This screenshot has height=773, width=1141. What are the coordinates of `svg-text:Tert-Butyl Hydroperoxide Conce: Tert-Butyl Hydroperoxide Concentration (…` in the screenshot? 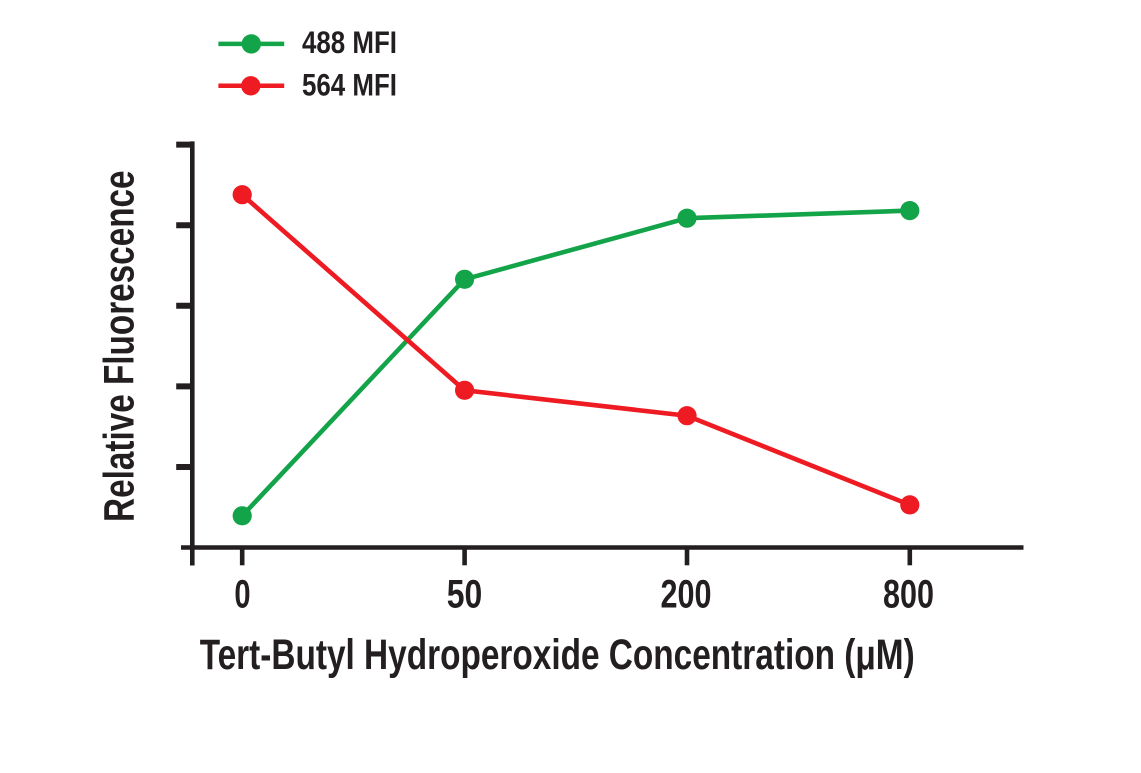 It's located at (557, 654).